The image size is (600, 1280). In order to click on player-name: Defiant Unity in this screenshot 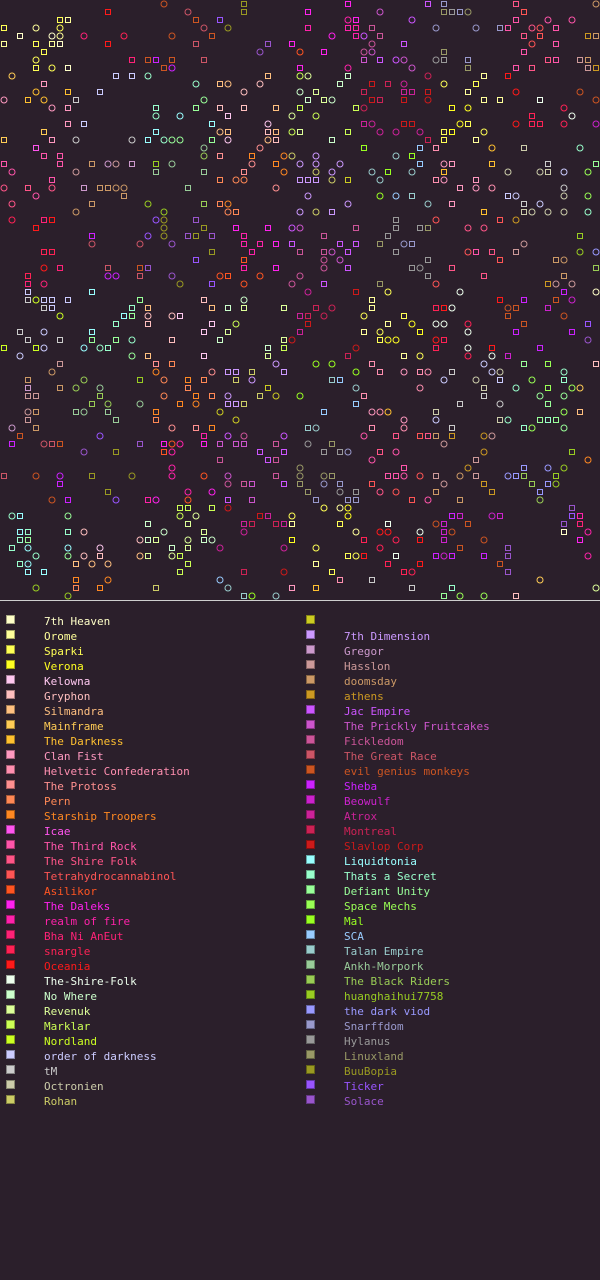, I will do `click(387, 891)`.